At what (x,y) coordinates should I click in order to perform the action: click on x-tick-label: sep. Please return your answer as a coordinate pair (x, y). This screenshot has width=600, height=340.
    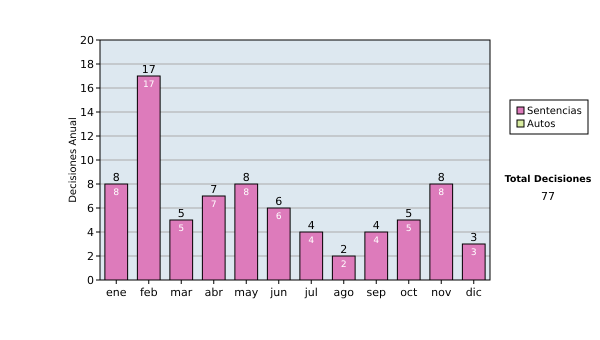
    Looking at the image, I should click on (376, 292).